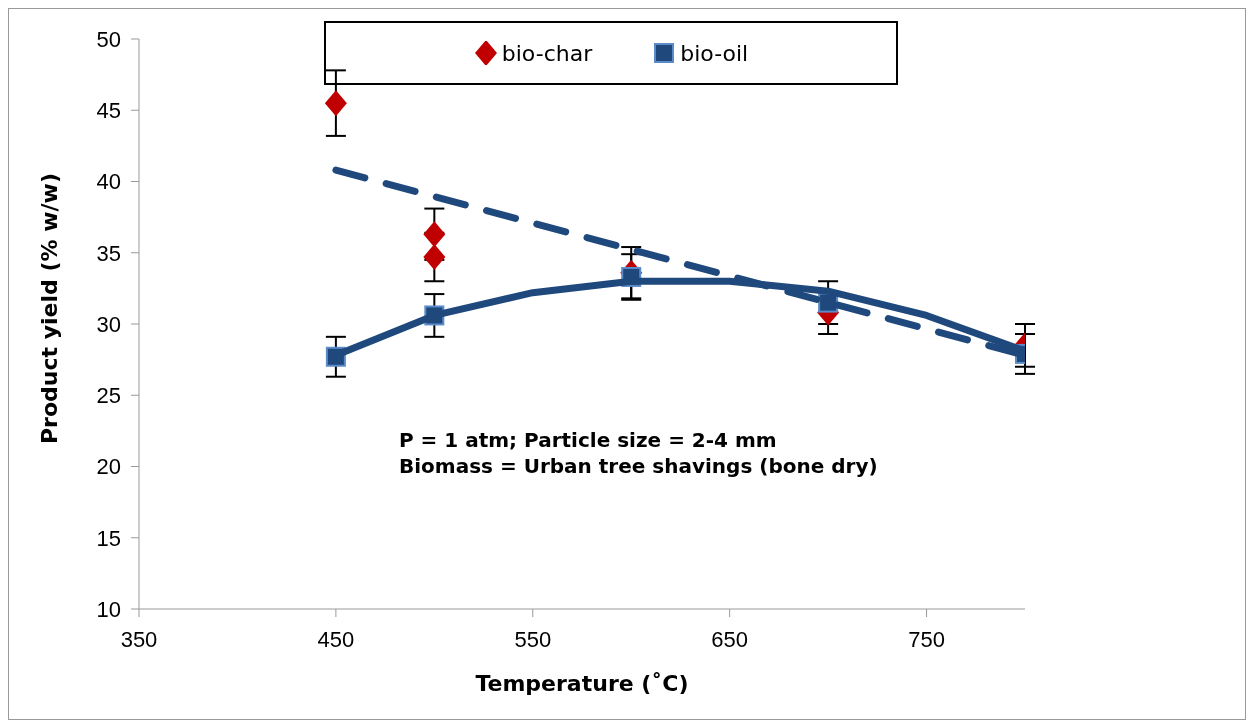 This screenshot has height=728, width=1254. Describe the element at coordinates (547, 53) in the screenshot. I see `legend-label: bio-char` at that location.